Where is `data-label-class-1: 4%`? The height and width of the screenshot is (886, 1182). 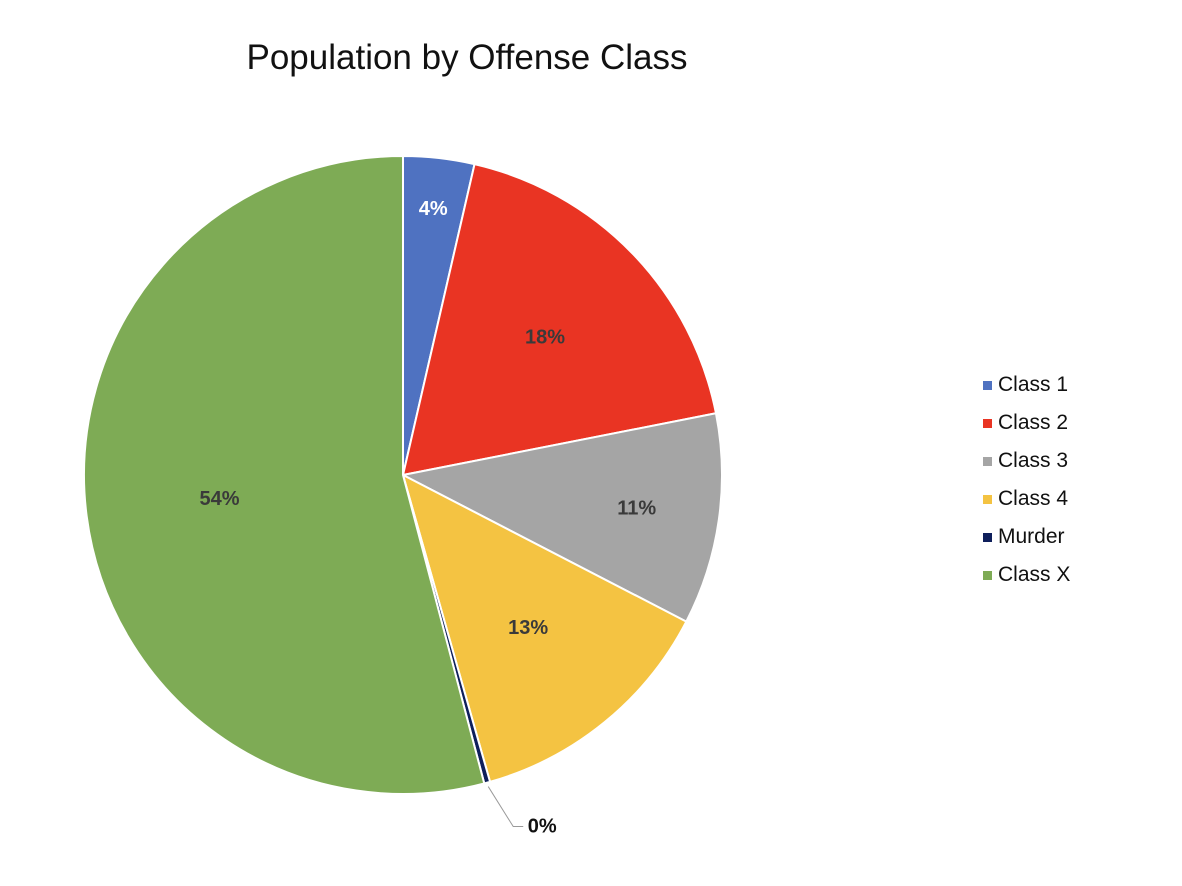 data-label-class-1: 4% is located at coordinates (433, 209).